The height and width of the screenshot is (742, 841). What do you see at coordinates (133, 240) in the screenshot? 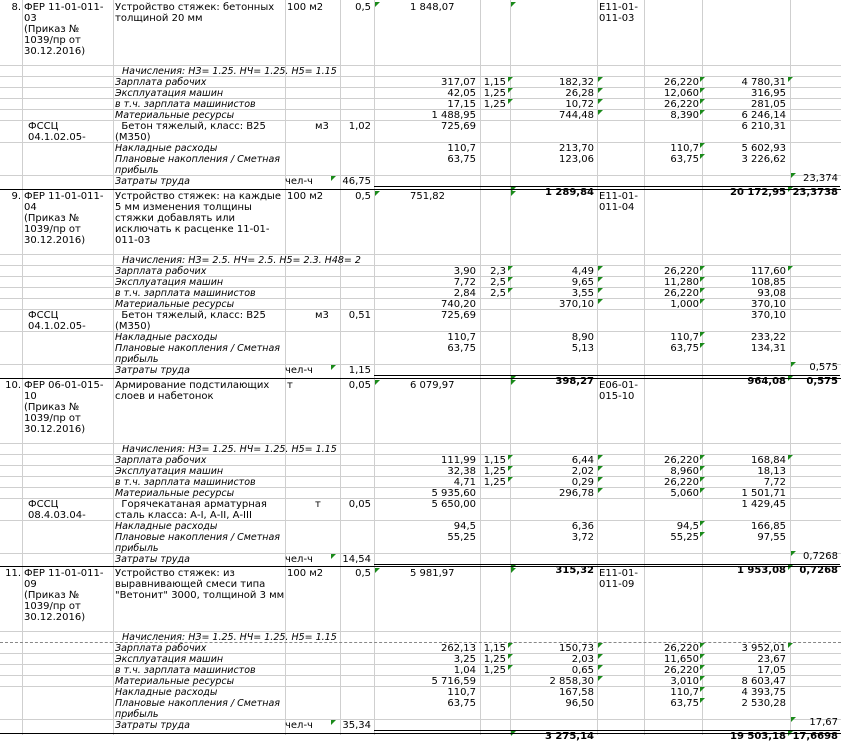
I see `work-title: 011-03` at bounding box center [133, 240].